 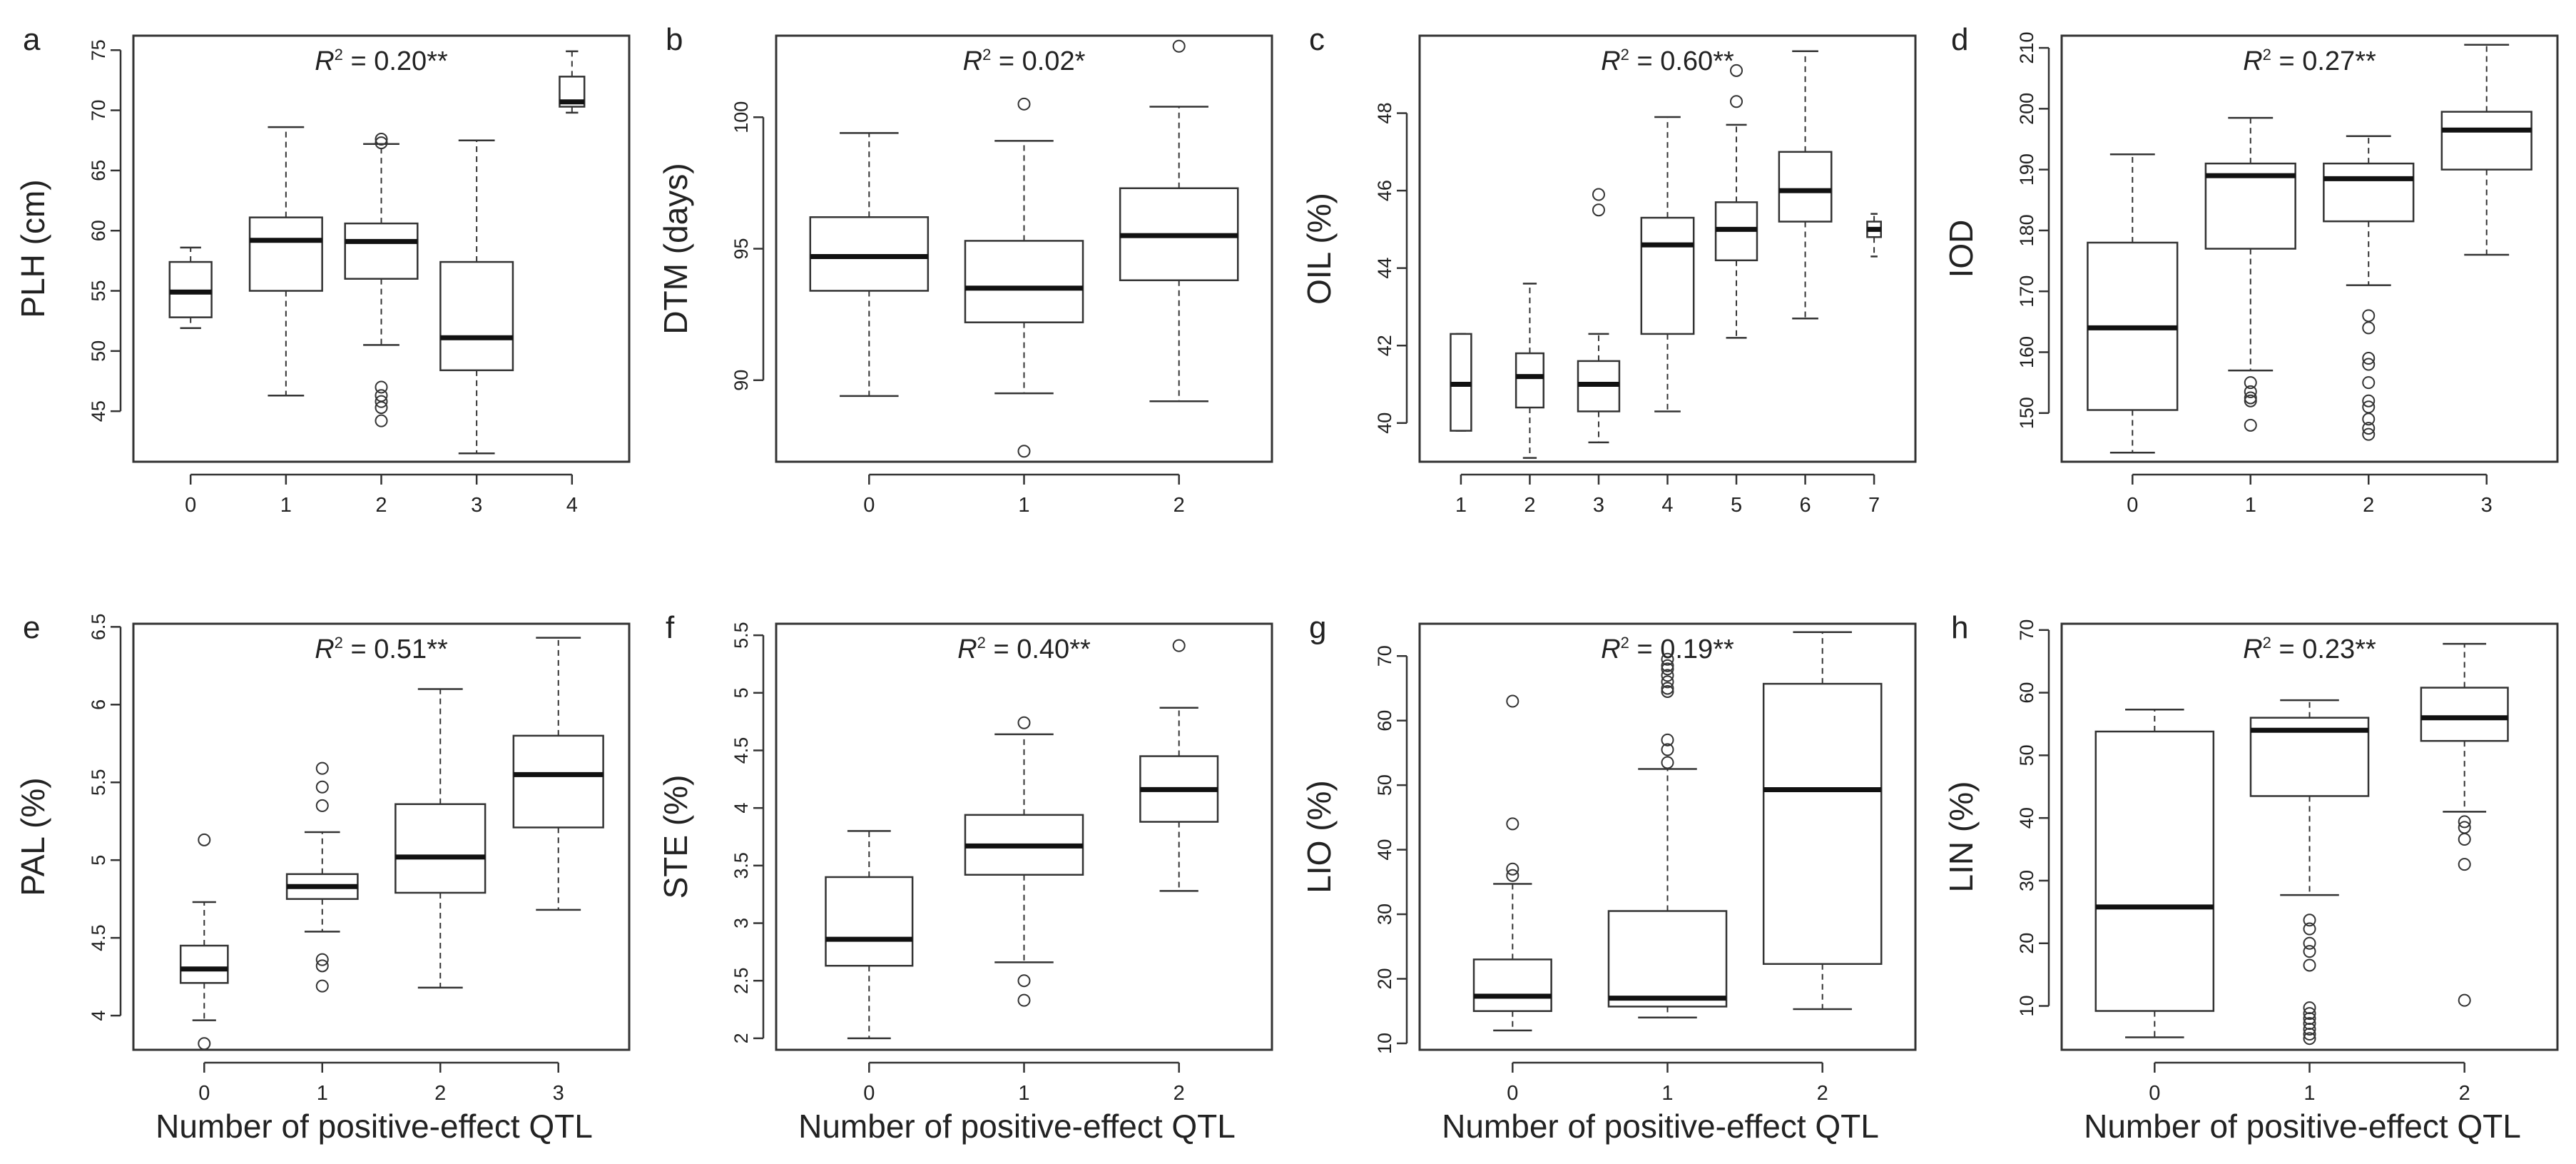 I want to click on x-tick-label: 7, so click(x=1874, y=505).